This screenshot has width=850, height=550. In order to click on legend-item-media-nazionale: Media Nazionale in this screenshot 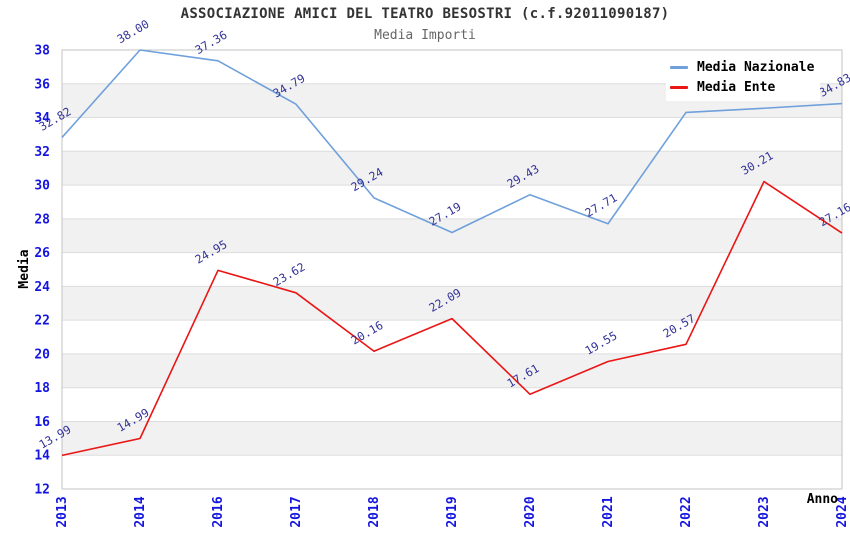, I will do `click(745, 67)`.